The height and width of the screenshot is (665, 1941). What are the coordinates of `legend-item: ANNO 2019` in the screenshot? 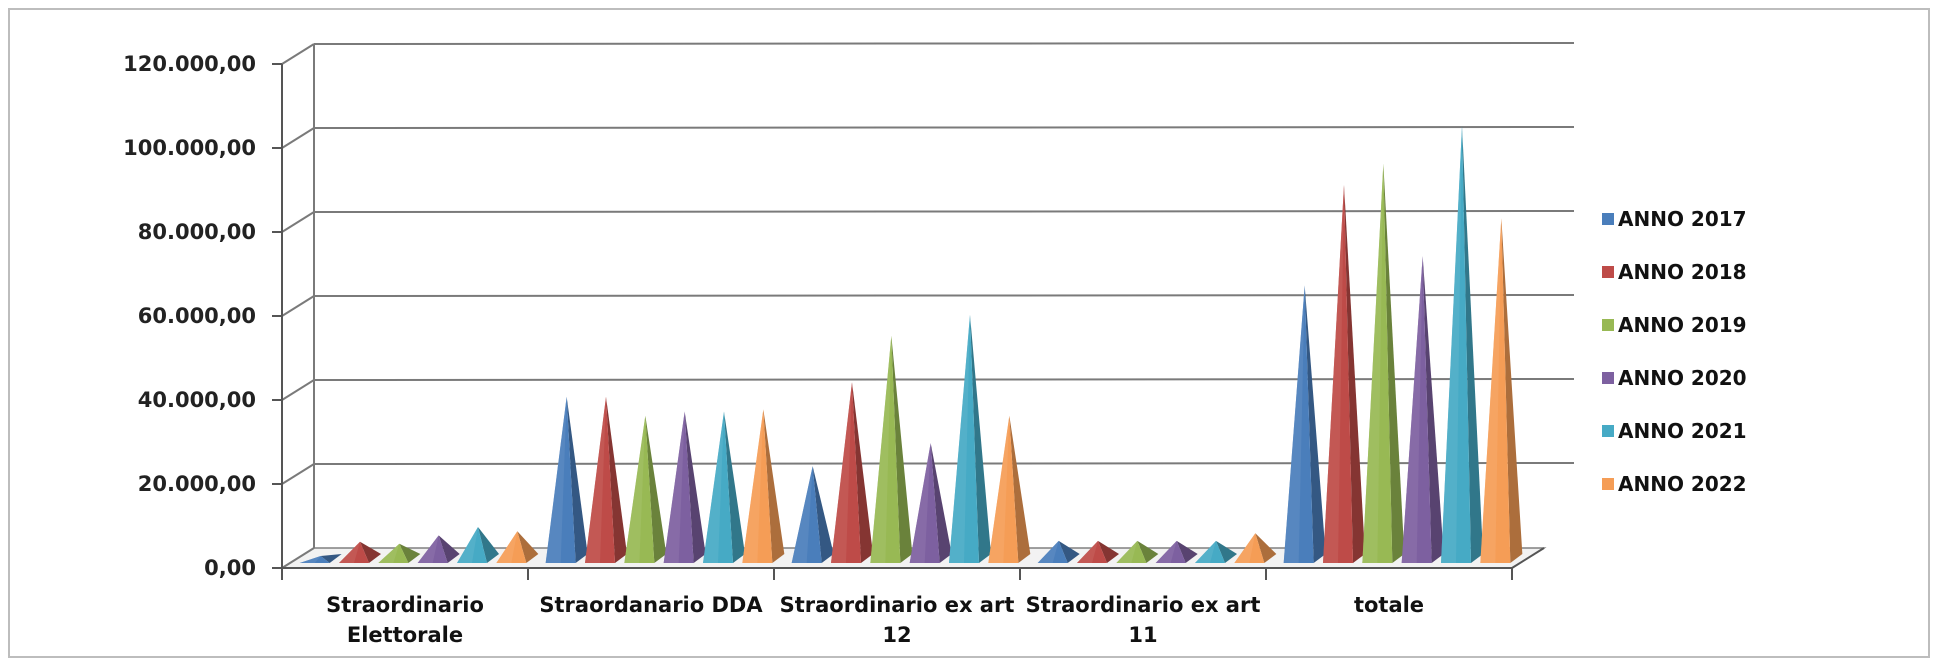 It's located at (1674, 325).